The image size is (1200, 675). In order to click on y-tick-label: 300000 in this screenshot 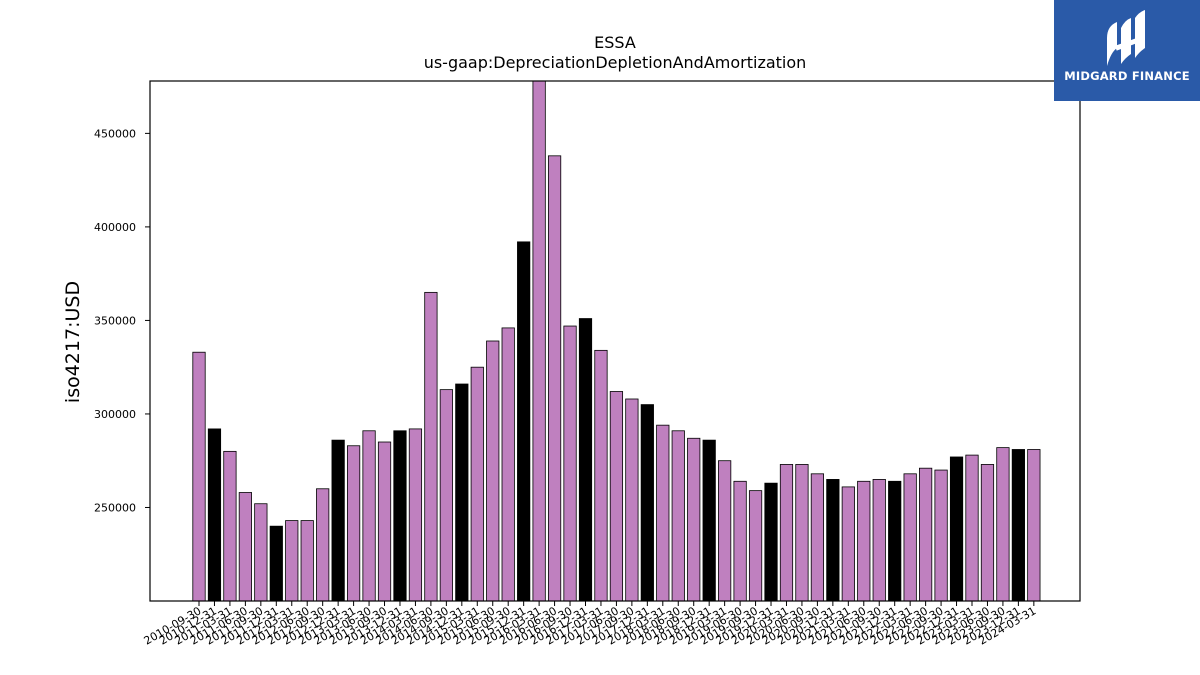, I will do `click(115, 414)`.